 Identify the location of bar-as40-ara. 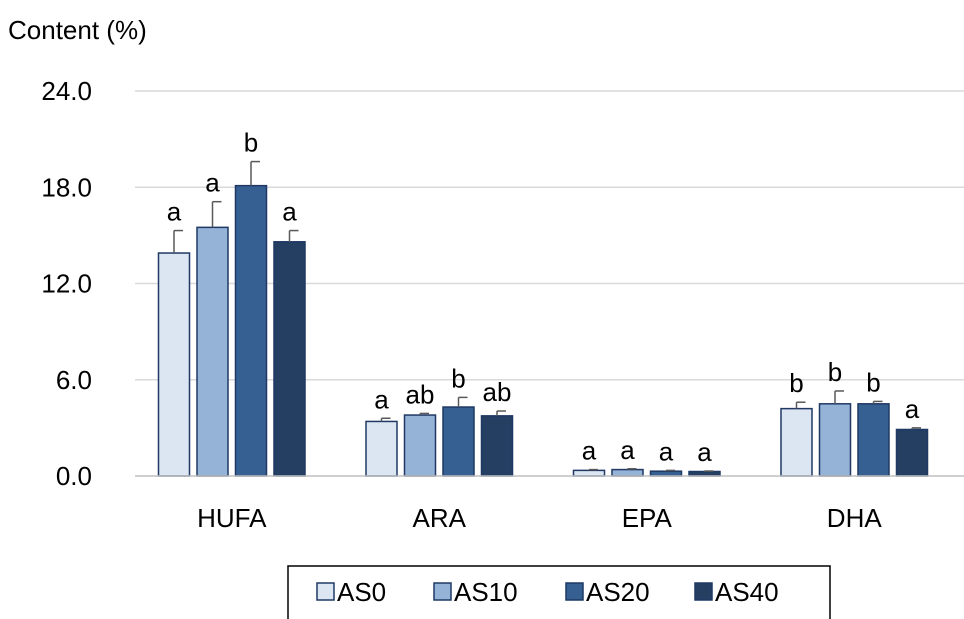
(497, 446).